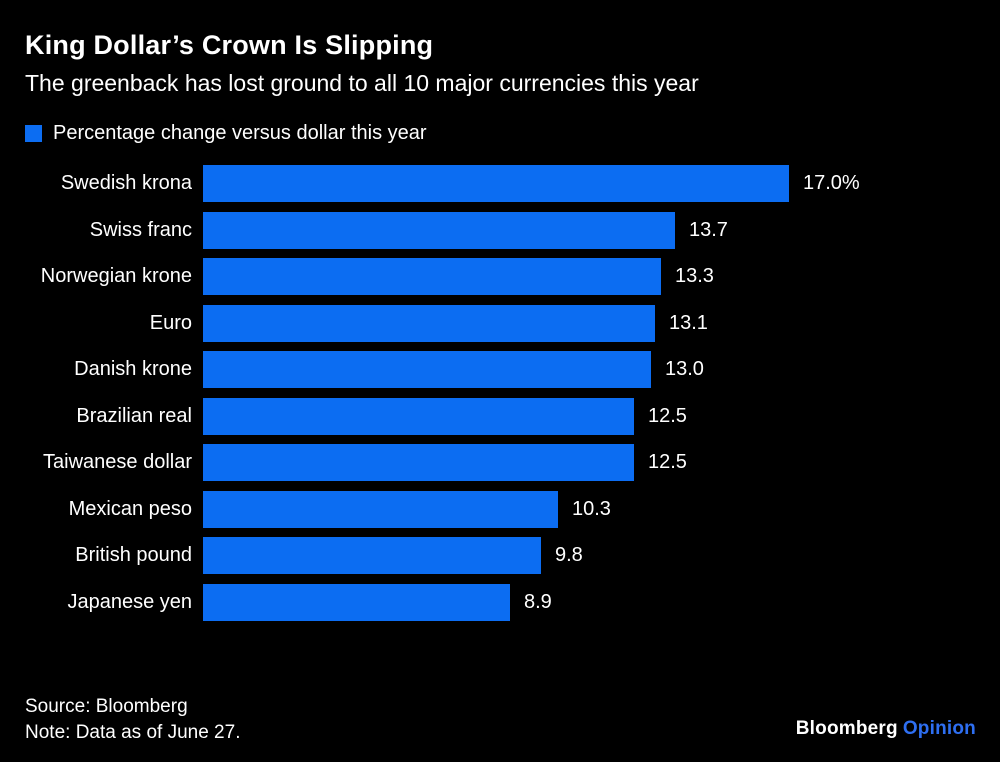 Image resolution: width=1000 pixels, height=762 pixels. What do you see at coordinates (33, 133) in the screenshot?
I see `legend-swatch-icon` at bounding box center [33, 133].